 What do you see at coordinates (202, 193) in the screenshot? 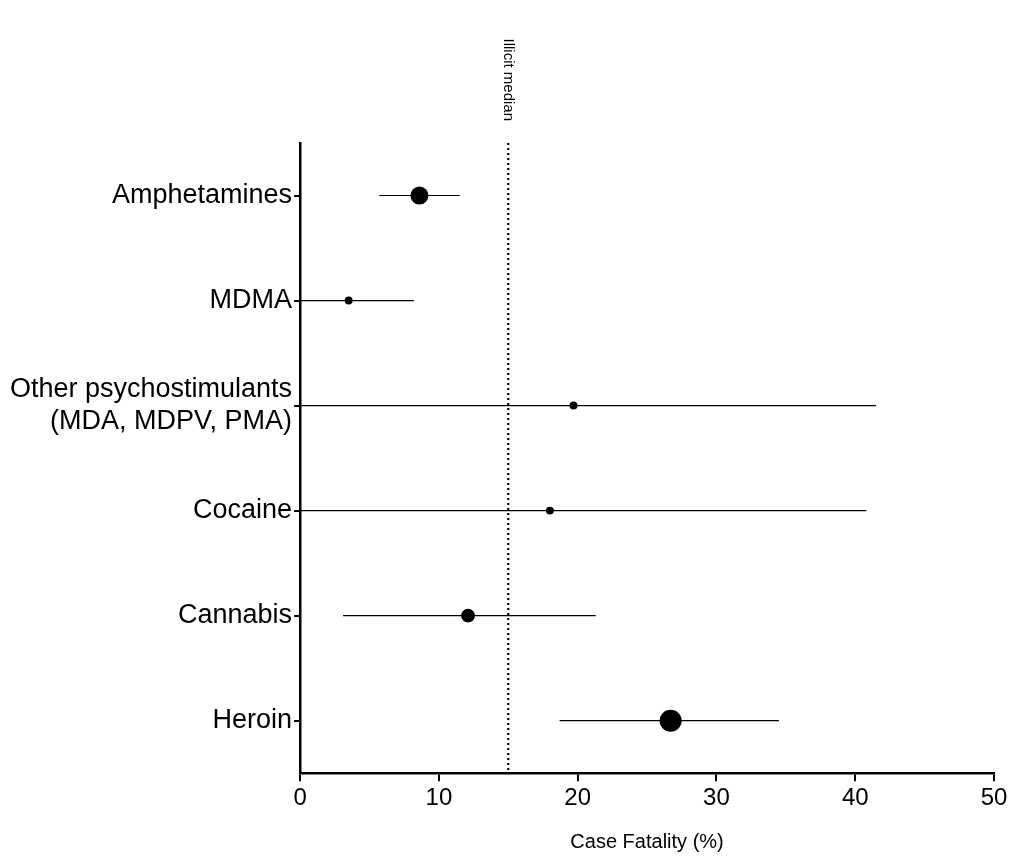
I see `y-tick-label: Amphetamines` at bounding box center [202, 193].